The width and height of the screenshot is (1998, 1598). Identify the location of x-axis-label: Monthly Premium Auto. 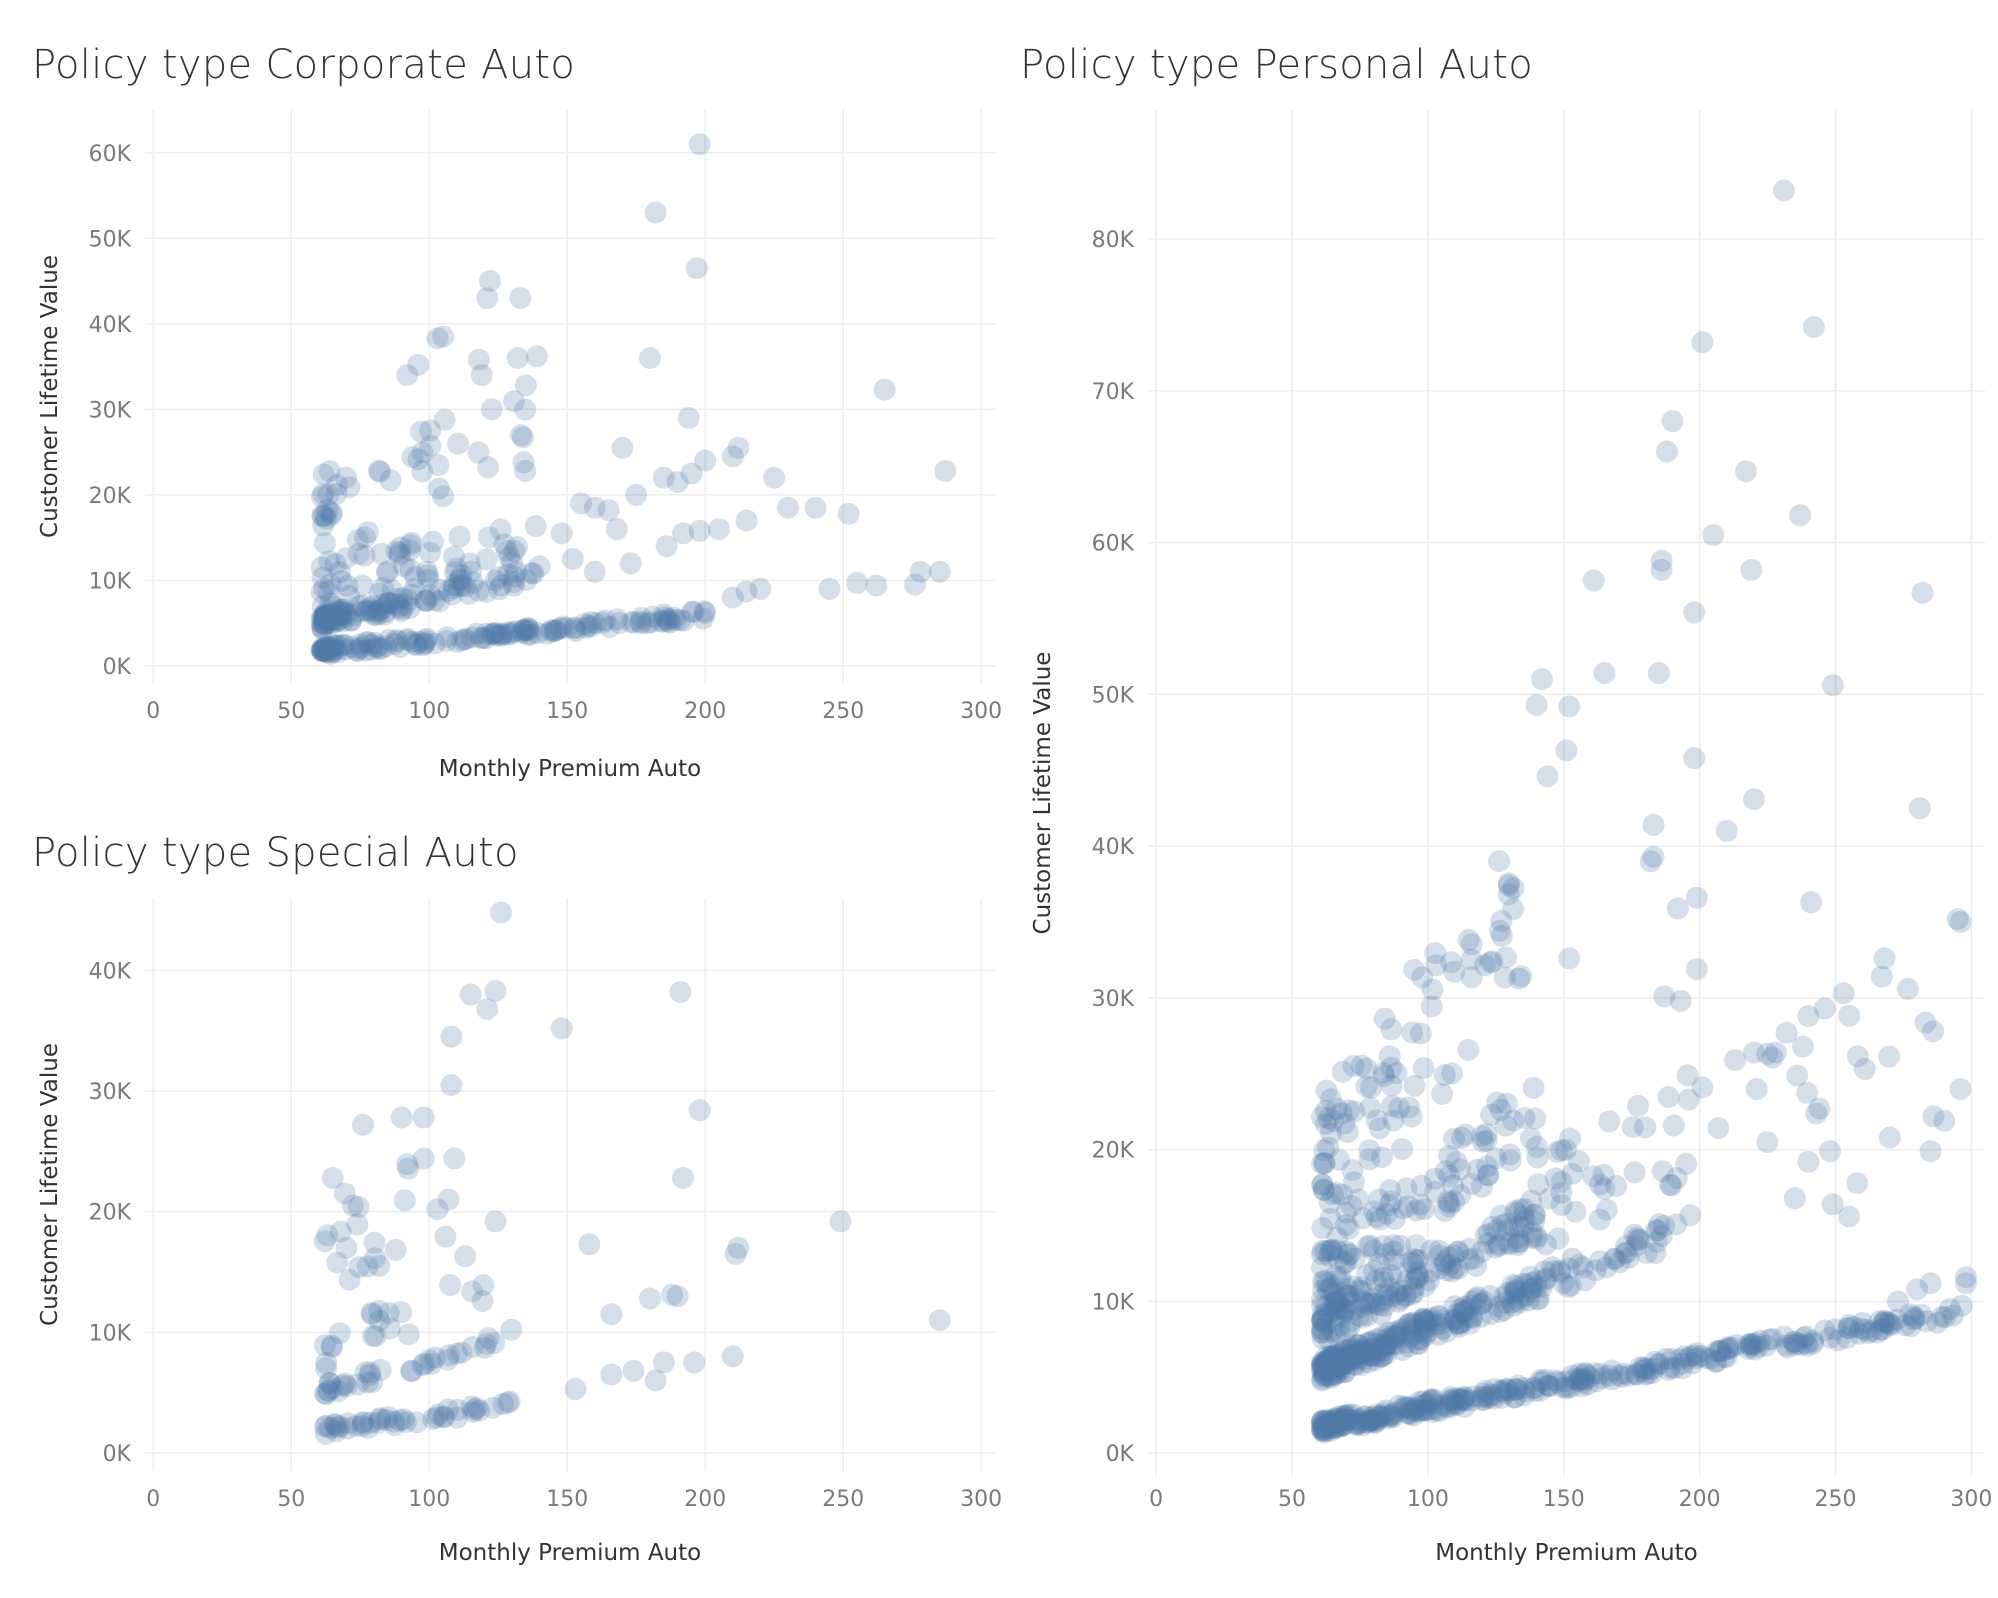
(570, 1553).